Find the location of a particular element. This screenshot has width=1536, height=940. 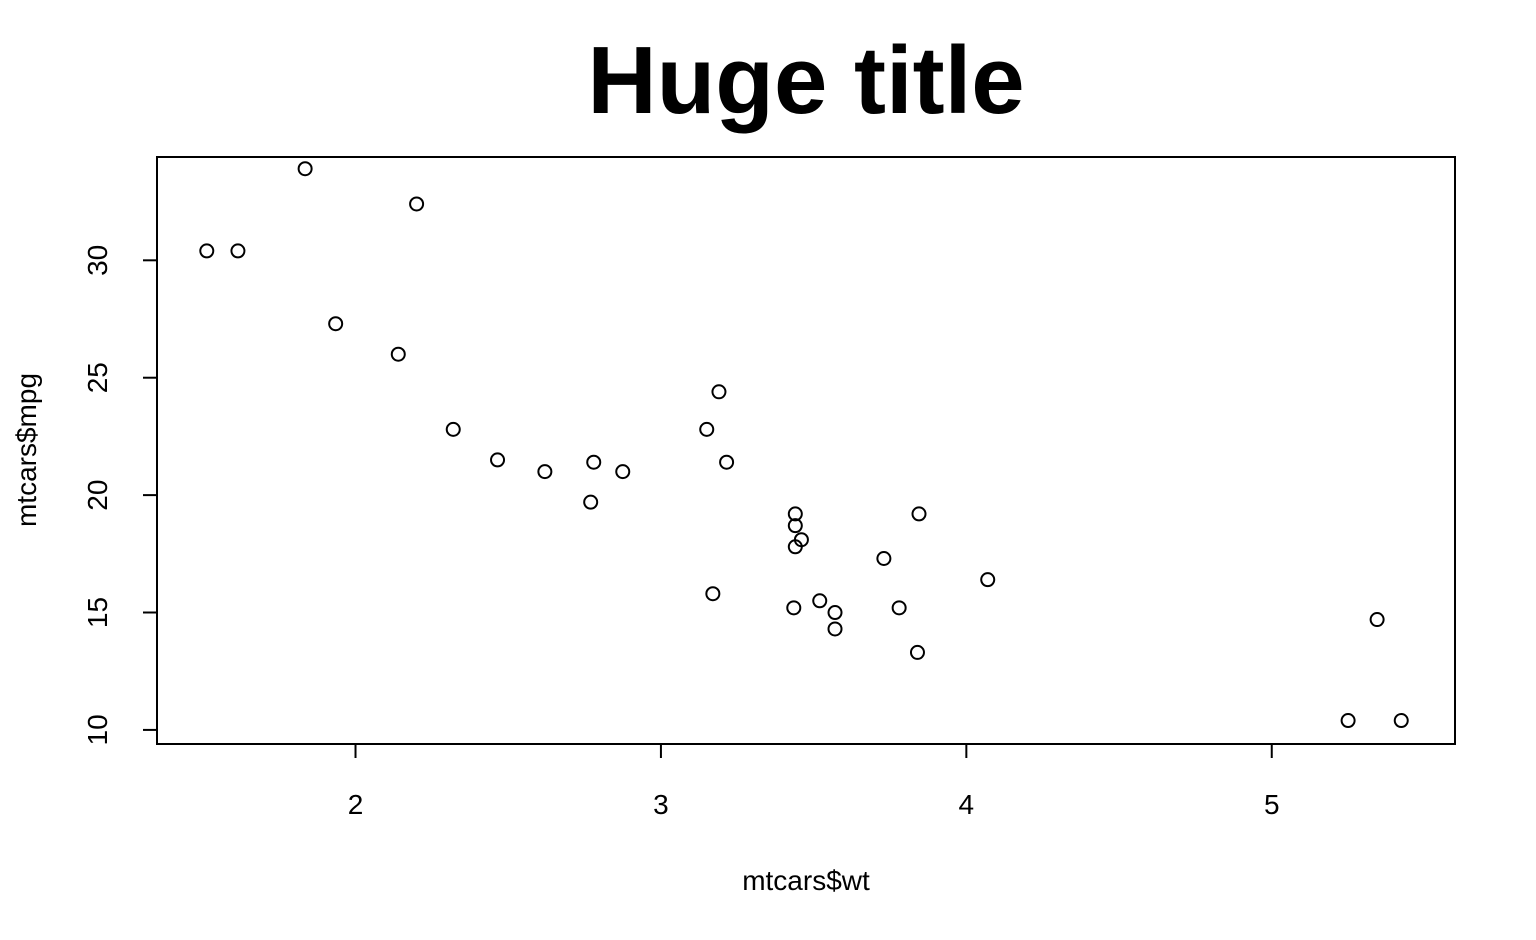

y-tick-label: 30 is located at coordinates (97, 260).